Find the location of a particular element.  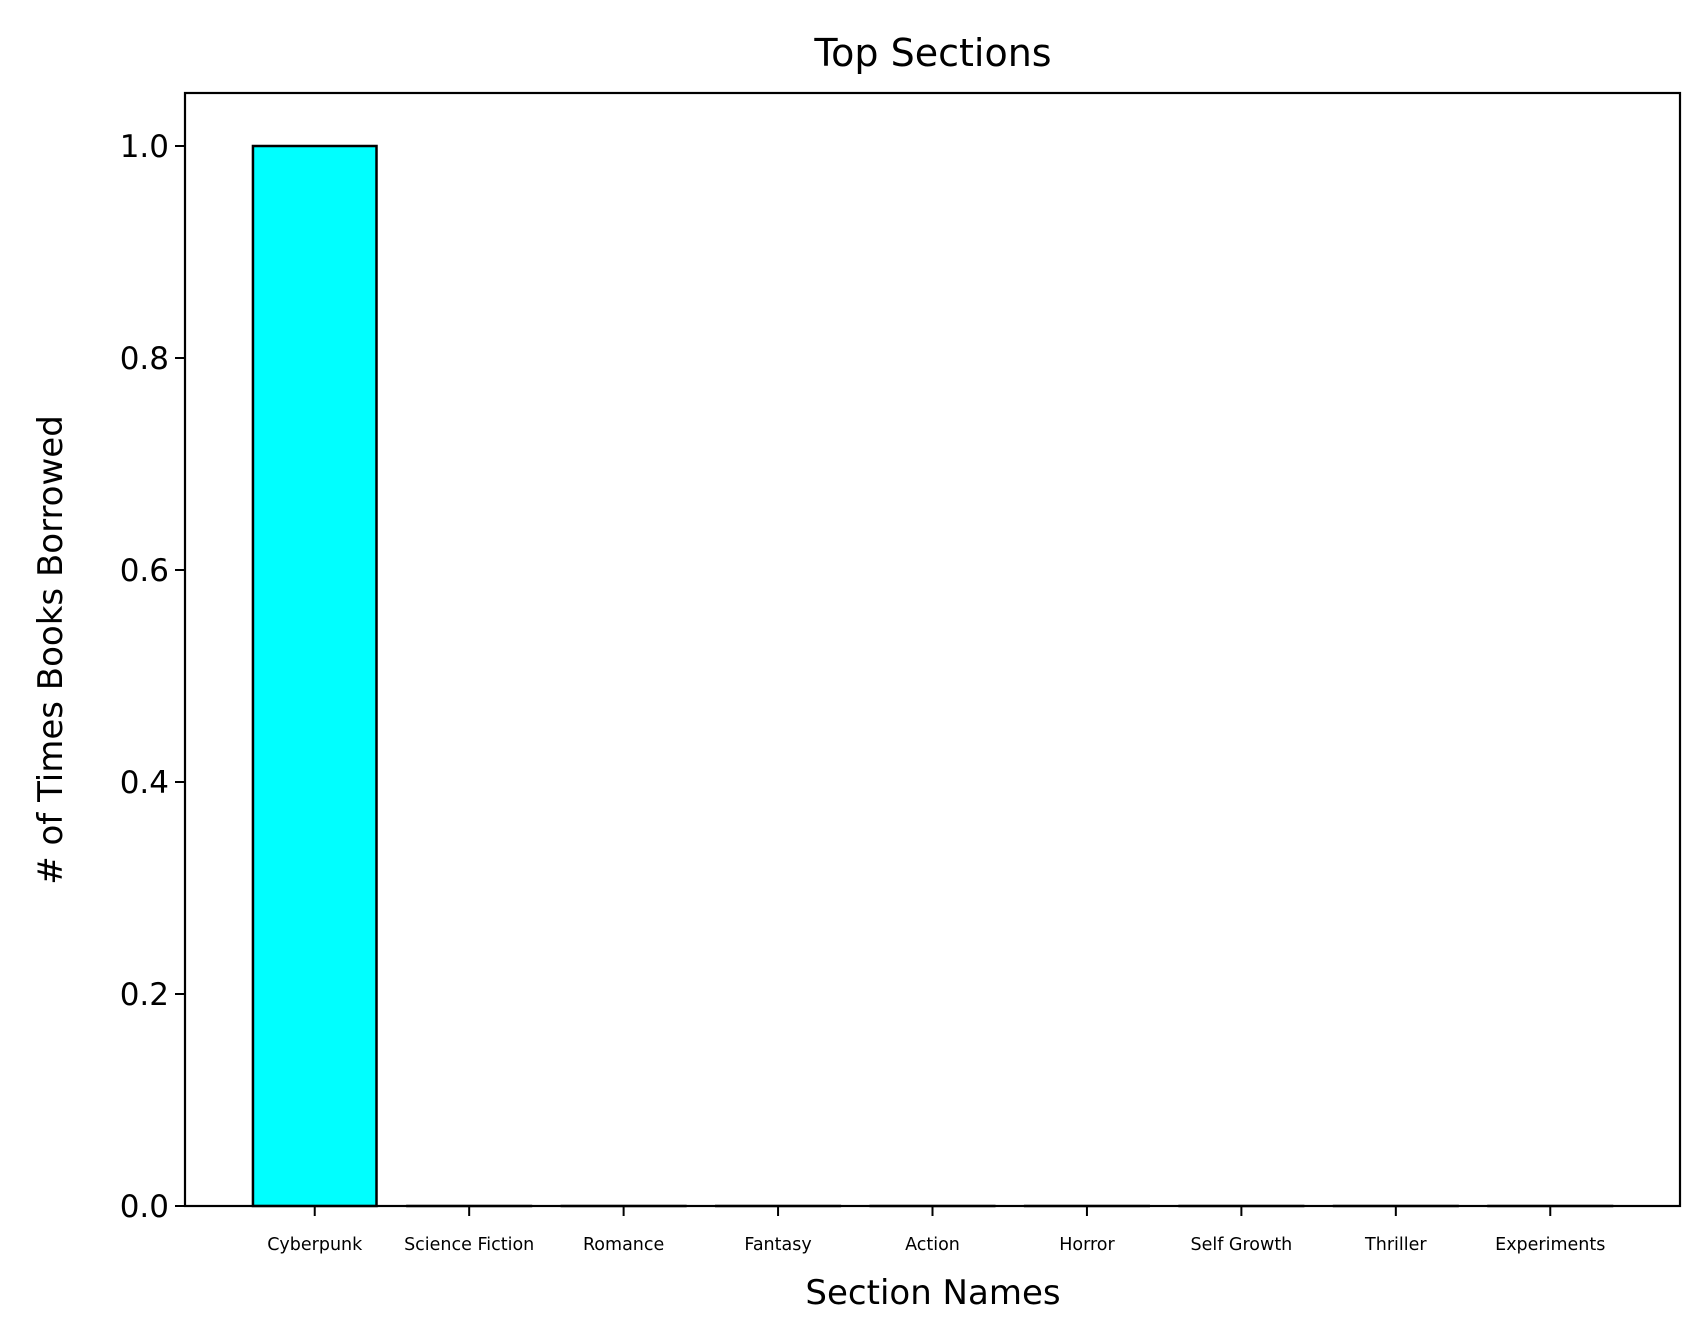

y-tick-label: 0.2 is located at coordinates (144, 995).